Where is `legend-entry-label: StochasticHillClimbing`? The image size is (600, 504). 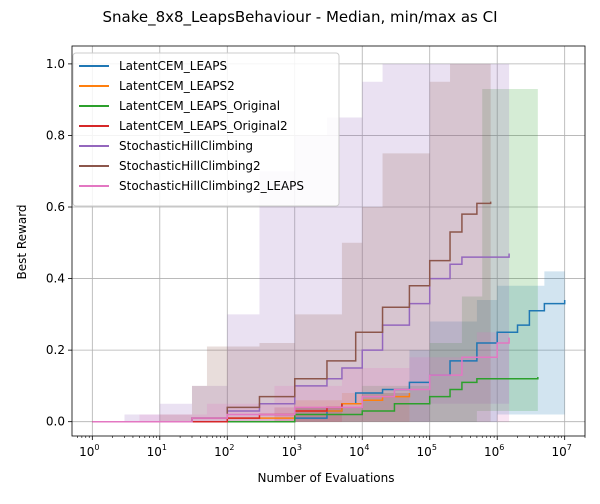 legend-entry-label: StochasticHillClimbing is located at coordinates (186, 146).